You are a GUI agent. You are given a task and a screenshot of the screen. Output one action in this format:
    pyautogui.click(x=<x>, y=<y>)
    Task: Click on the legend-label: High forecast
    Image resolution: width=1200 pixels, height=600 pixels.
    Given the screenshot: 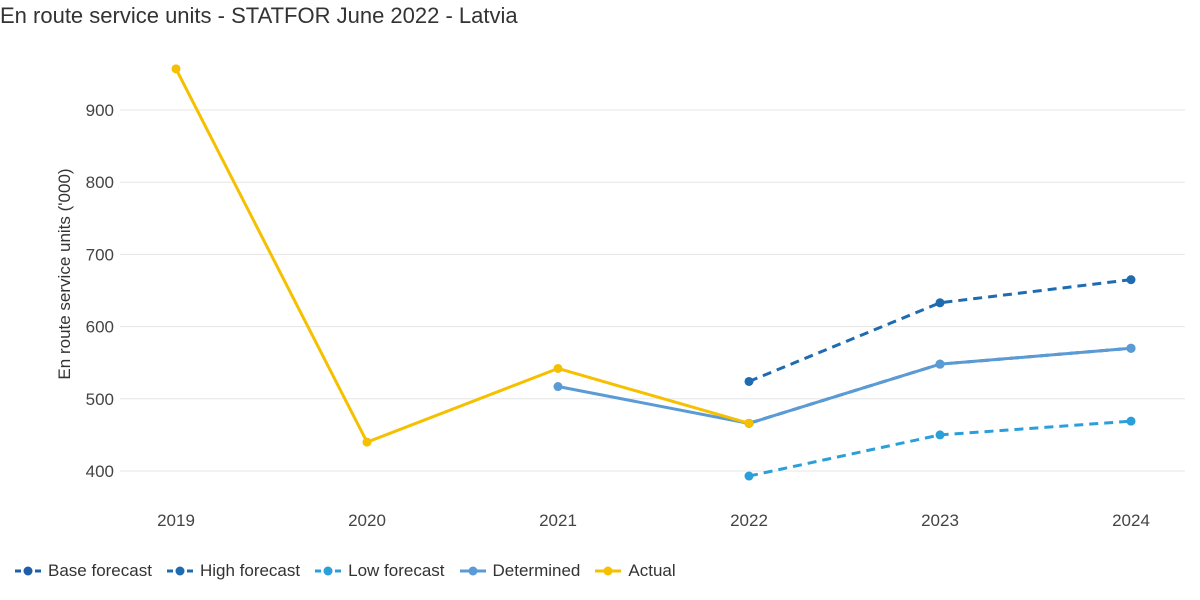 What is the action you would take?
    pyautogui.click(x=250, y=570)
    